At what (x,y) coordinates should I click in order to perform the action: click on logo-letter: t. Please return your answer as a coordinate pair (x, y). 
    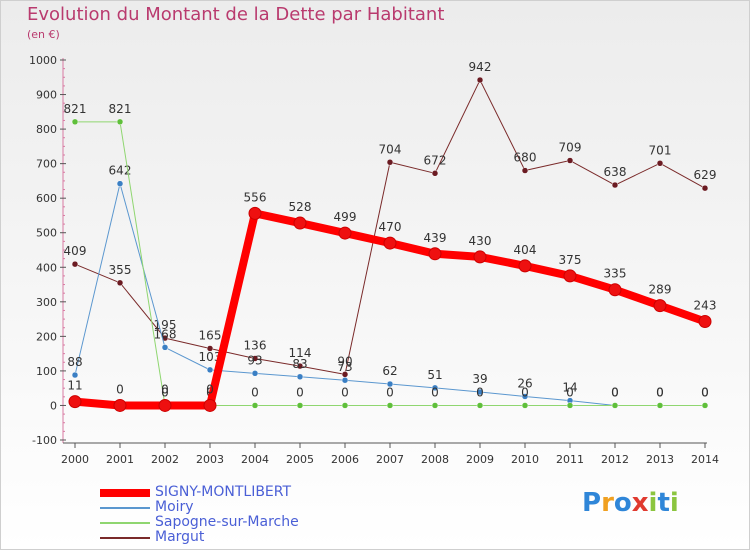
    Looking at the image, I should click on (663, 503).